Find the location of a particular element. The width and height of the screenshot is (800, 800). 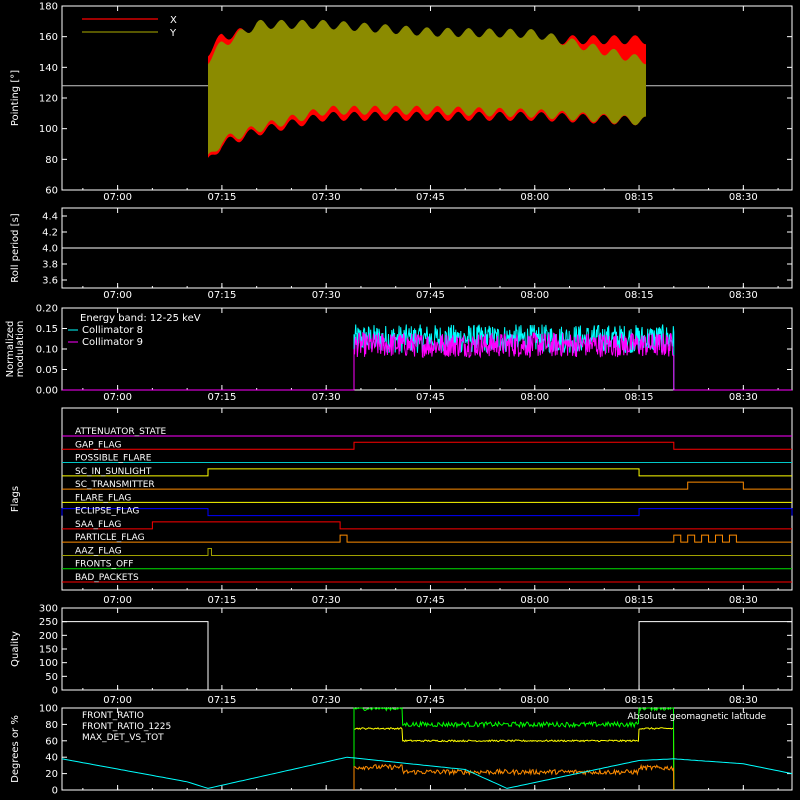

y-tick-label: 160 is located at coordinates (48, 37).